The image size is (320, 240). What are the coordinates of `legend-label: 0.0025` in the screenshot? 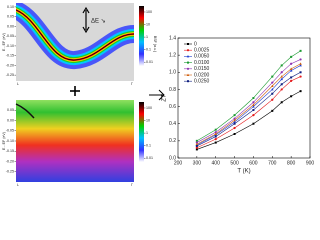 It's located at (202, 51).